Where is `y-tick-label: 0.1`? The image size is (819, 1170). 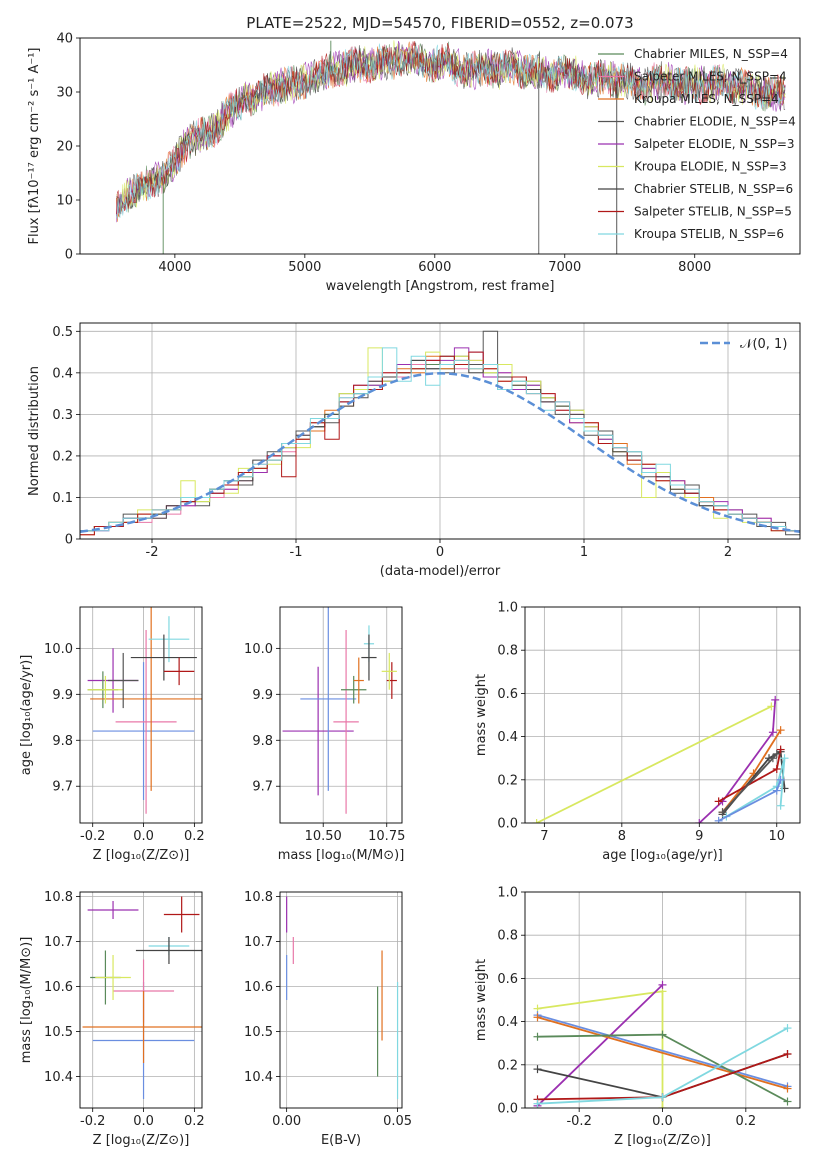
y-tick-label: 0.1 is located at coordinates (62, 498).